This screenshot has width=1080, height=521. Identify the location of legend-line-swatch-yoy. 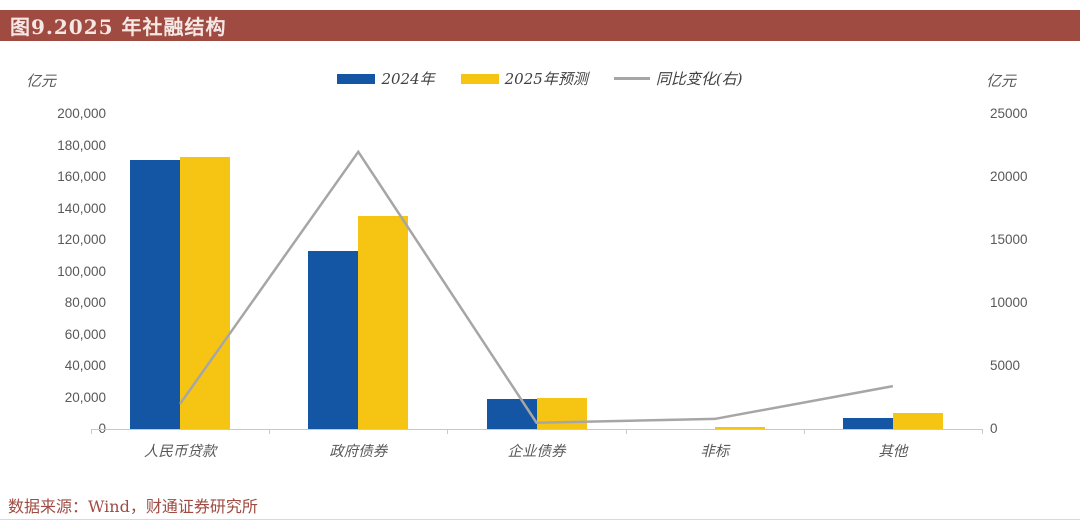
(631, 78).